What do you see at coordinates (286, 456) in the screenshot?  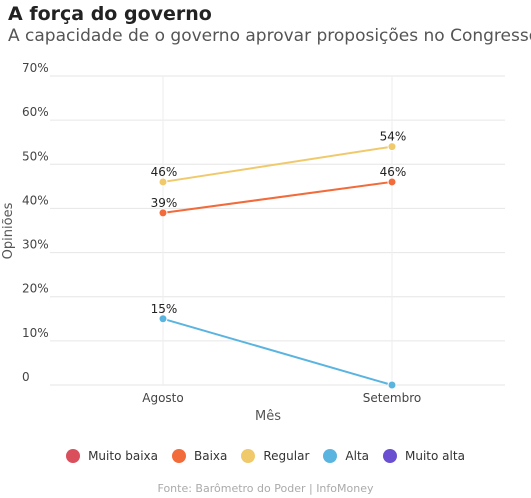 I see `legend-label: Regular` at bounding box center [286, 456].